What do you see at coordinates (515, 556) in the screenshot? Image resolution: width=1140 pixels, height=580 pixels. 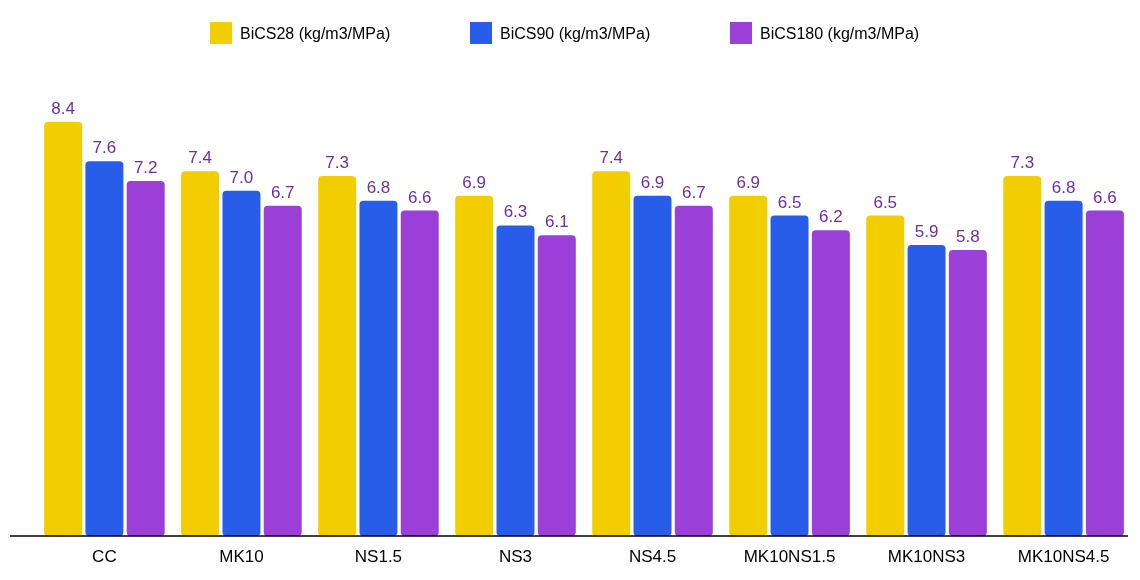 I see `x-tick-label: NS3` at bounding box center [515, 556].